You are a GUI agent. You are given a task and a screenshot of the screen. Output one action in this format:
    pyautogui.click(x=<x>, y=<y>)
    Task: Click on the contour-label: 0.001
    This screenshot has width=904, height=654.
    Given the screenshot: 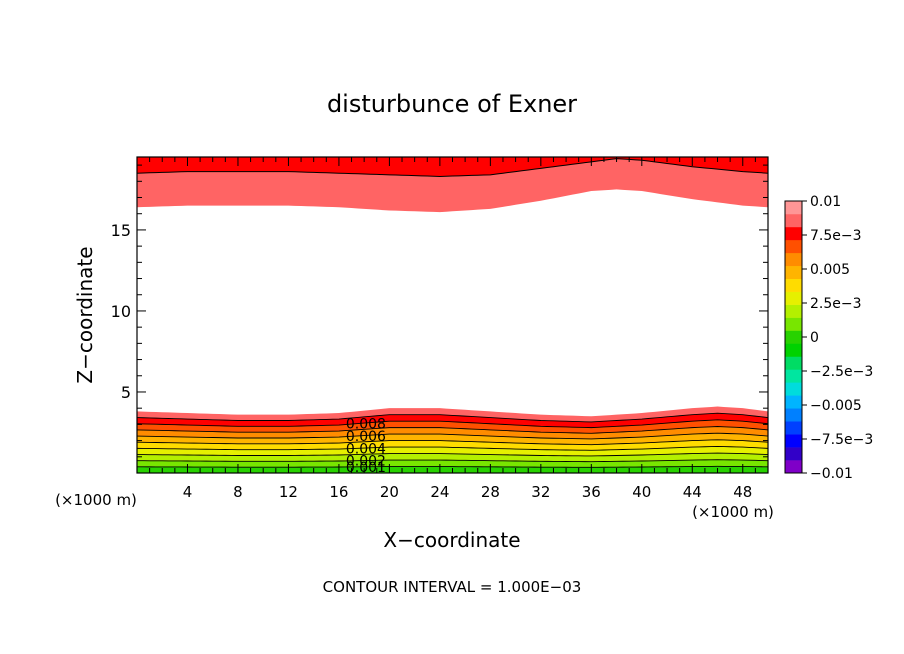 What is the action you would take?
    pyautogui.click(x=366, y=468)
    